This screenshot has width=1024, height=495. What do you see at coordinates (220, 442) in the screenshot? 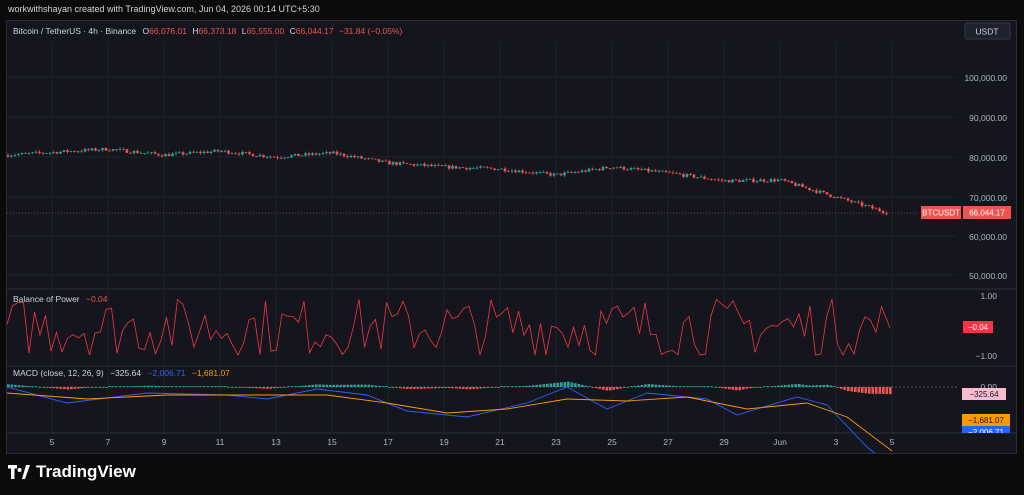
I see `time-tick: 11` at bounding box center [220, 442].